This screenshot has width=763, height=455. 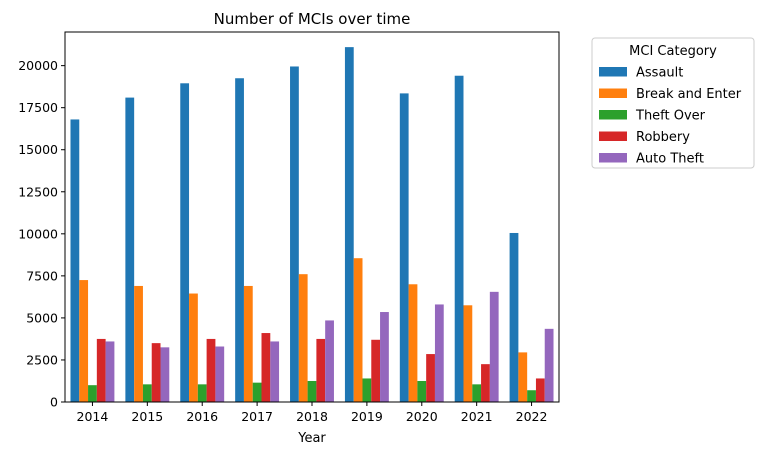 What do you see at coordinates (422, 391) in the screenshot?
I see `bar-theft-over-2020` at bounding box center [422, 391].